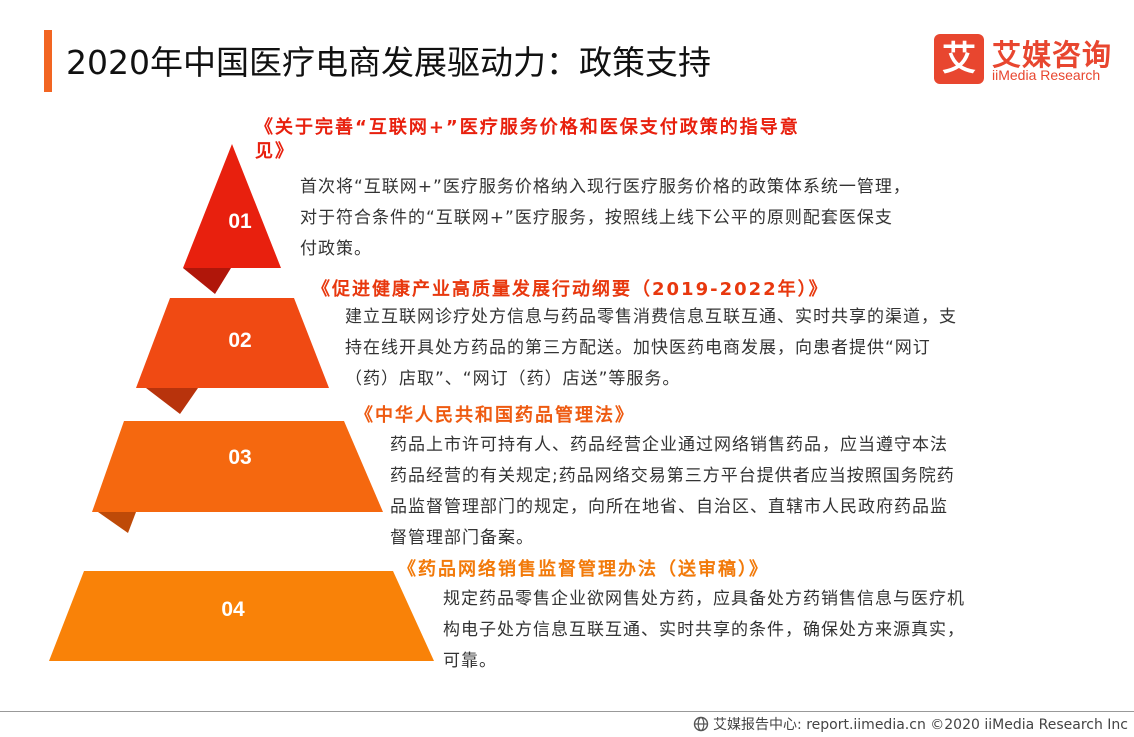 This screenshot has width=1134, height=737. I want to click on policy-1-desc-line: 付政策。, so click(336, 249).